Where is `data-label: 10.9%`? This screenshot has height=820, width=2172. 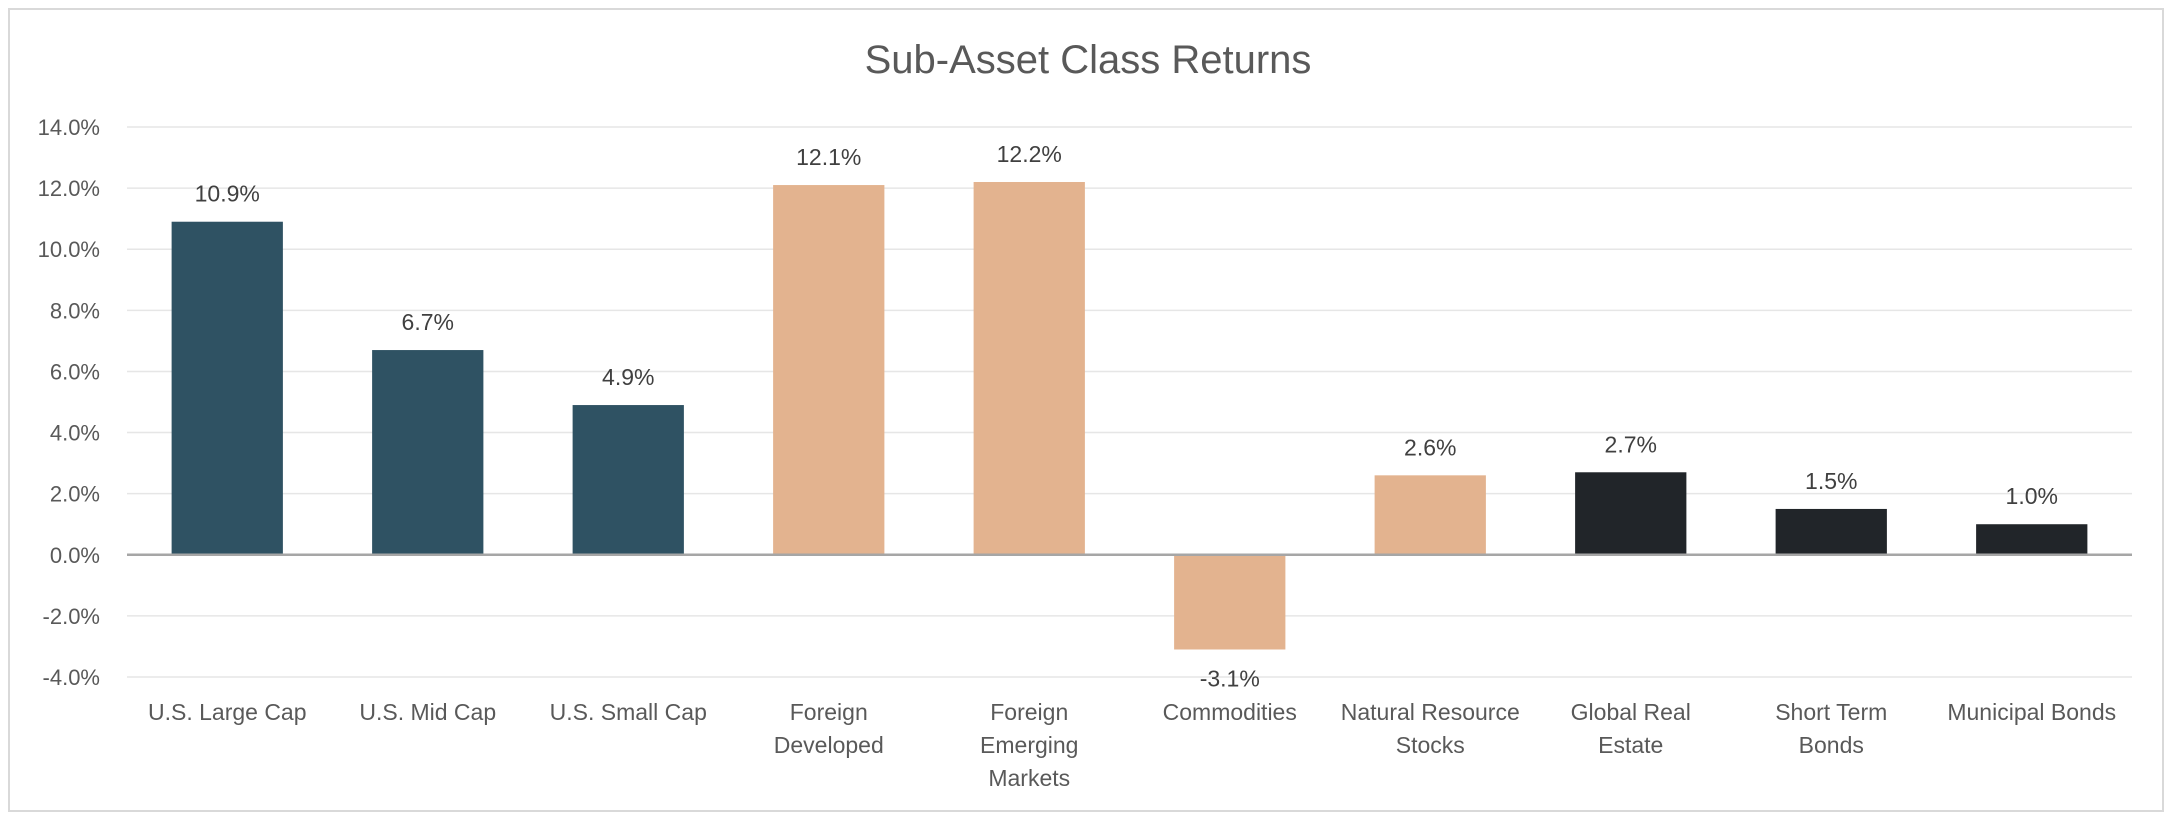 data-label: 10.9% is located at coordinates (227, 194).